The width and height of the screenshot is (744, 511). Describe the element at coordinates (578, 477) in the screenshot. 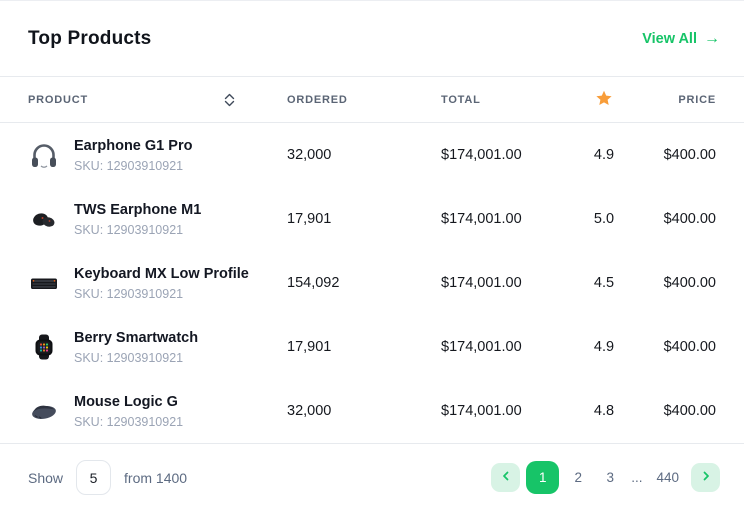

I see `page-button-2: 2` at that location.